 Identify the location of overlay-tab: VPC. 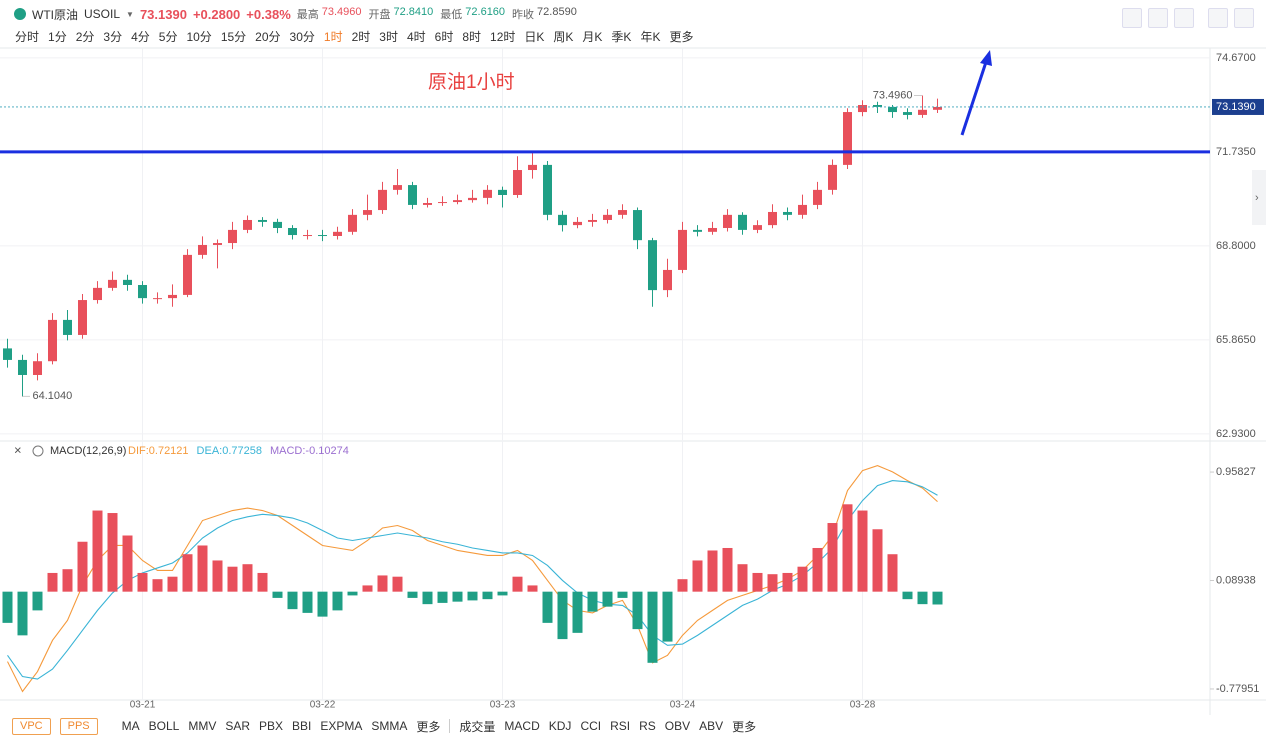
(31, 726).